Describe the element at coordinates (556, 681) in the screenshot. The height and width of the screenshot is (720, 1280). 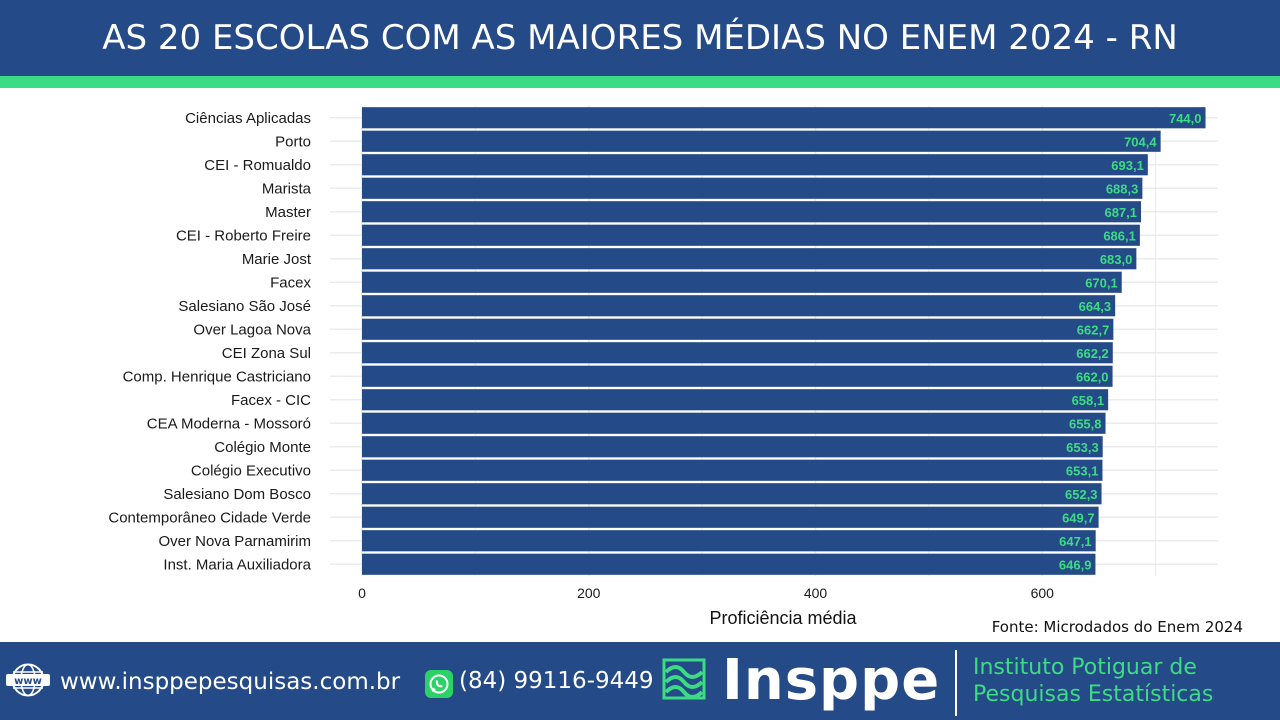
I see `phone-number: (84) 99116-9449` at that location.